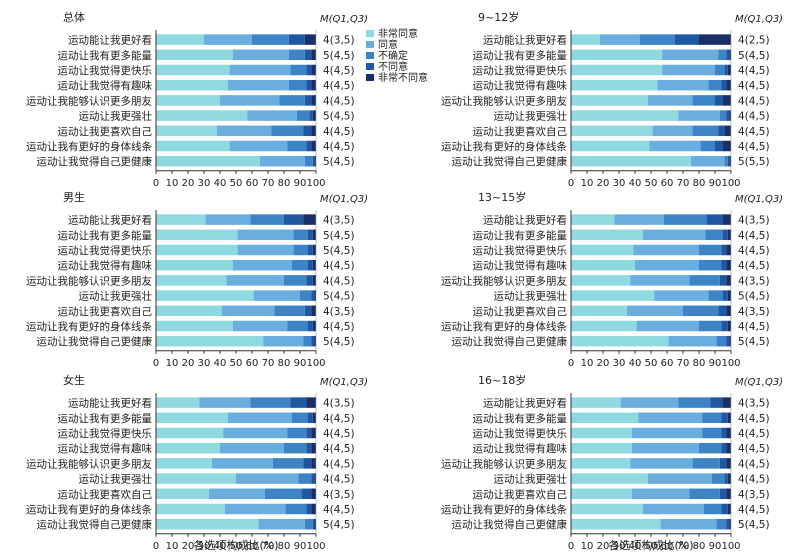  What do you see at coordinates (587, 363) in the screenshot?
I see `x-tick-label: 10` at bounding box center [587, 363].